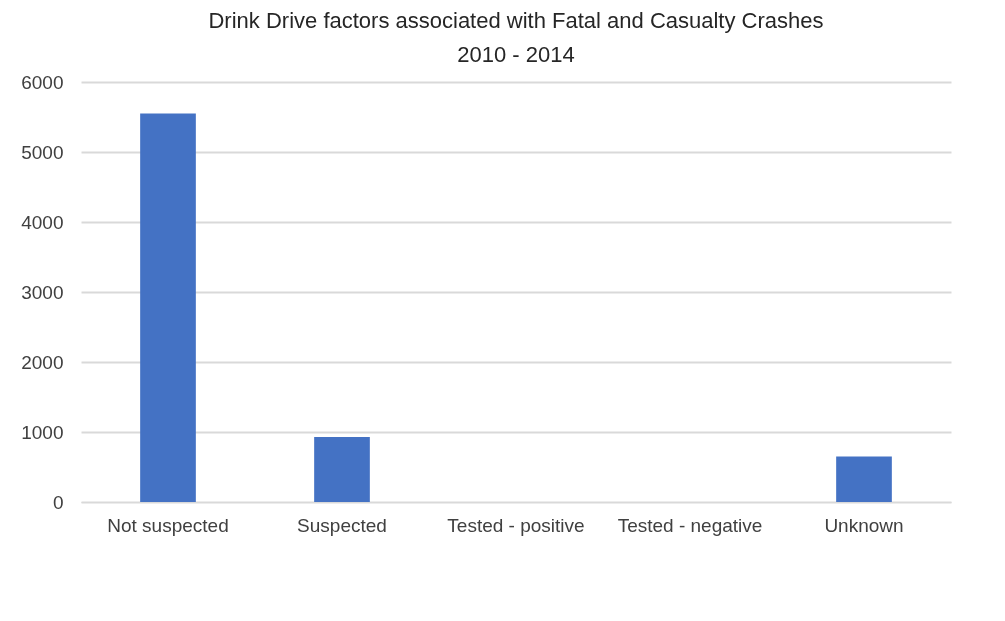 The width and height of the screenshot is (1005, 621). I want to click on y-tick-label: 5000, so click(42, 152).